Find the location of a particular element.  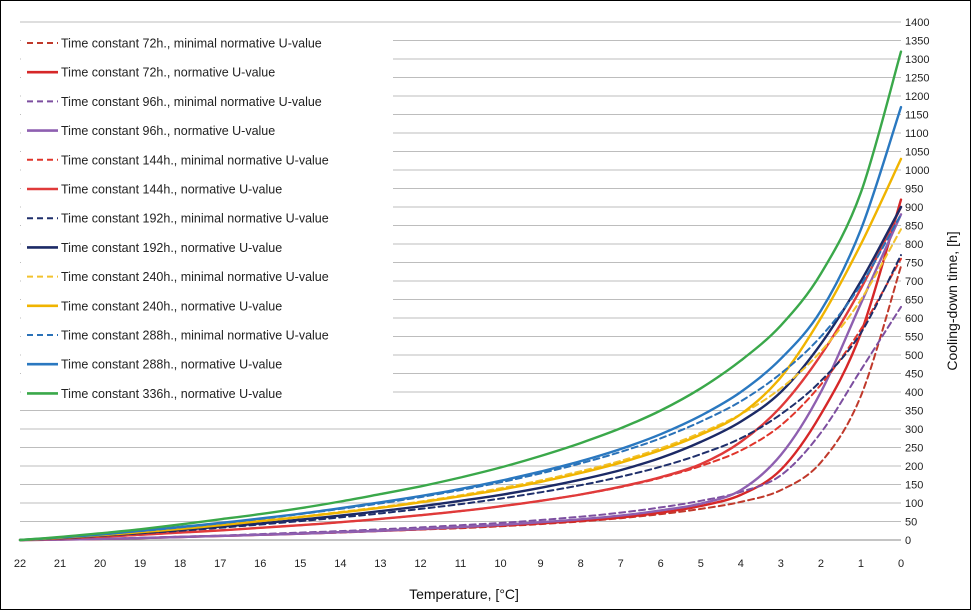

y-tick-label: 600 is located at coordinates (914, 319).